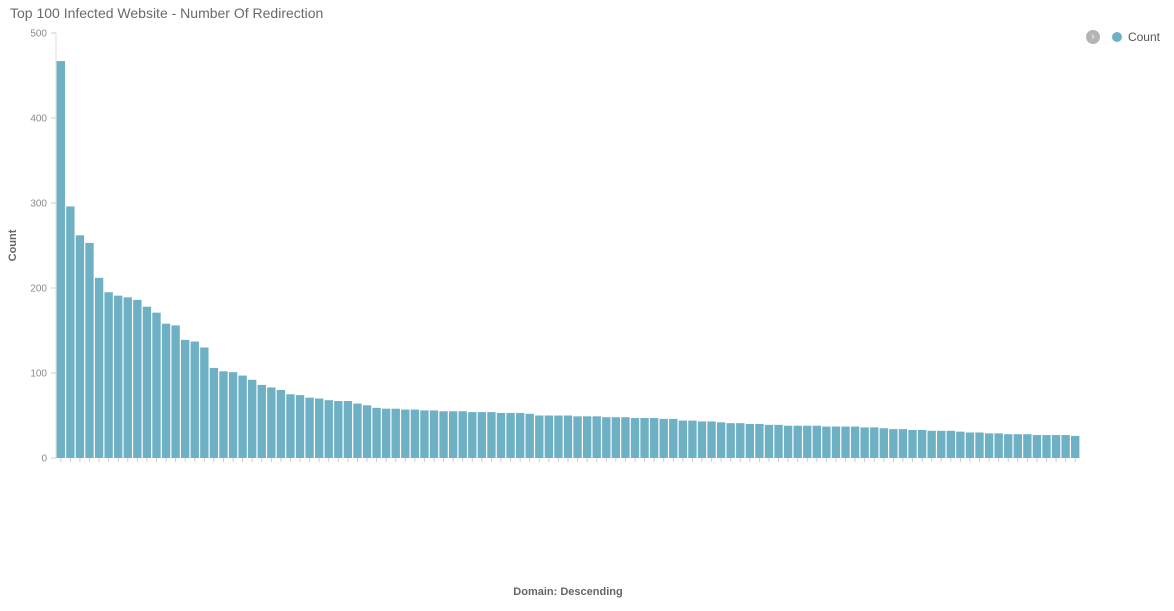 The image size is (1174, 611). I want to click on chevron-right-icon: ›, so click(1092, 37).